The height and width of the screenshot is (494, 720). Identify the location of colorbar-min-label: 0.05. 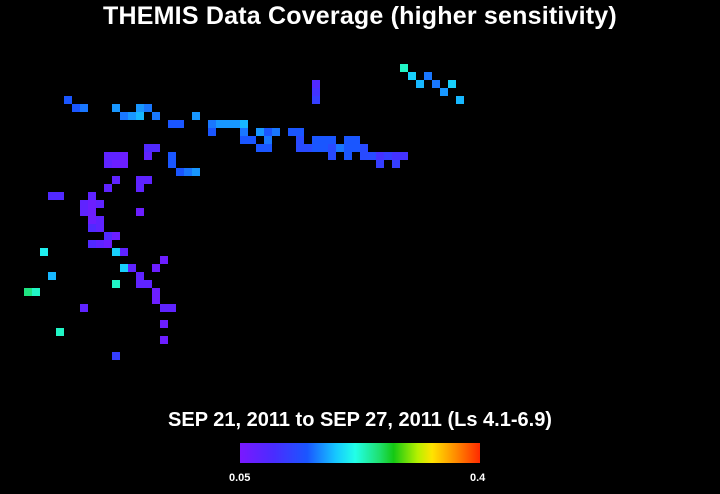
(240, 478).